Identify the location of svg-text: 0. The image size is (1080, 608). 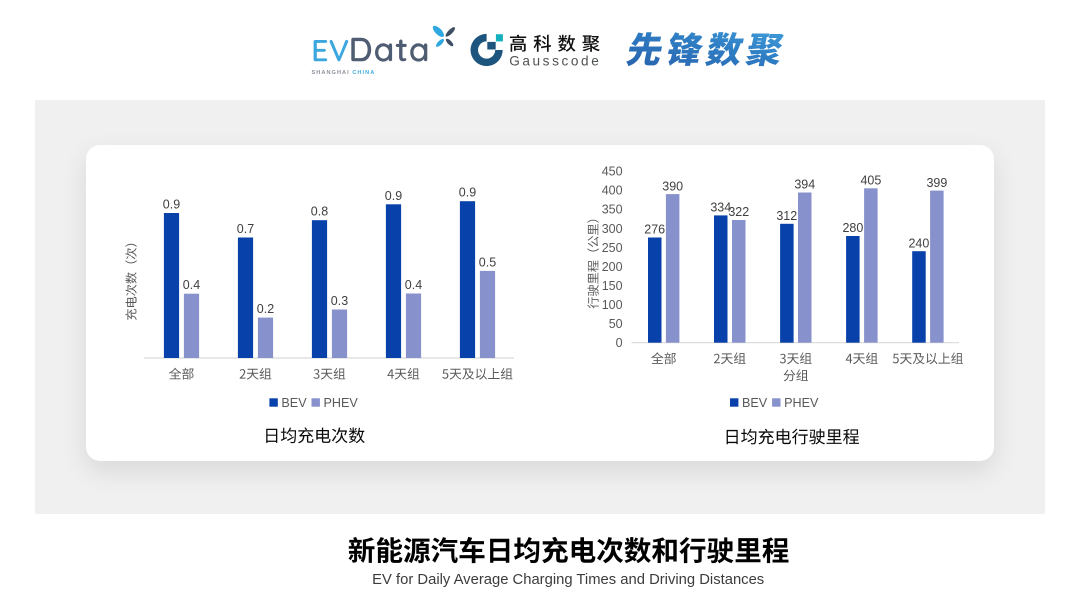
(619, 343).